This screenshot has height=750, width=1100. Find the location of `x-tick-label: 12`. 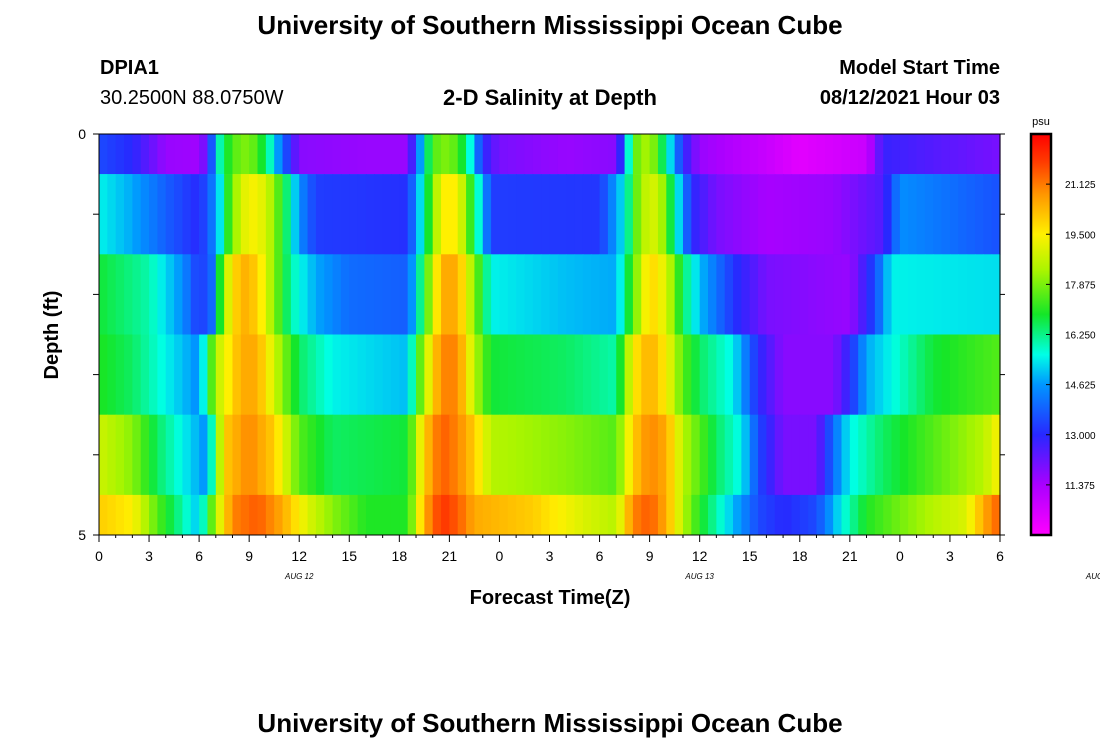

x-tick-label: 12 is located at coordinates (700, 556).